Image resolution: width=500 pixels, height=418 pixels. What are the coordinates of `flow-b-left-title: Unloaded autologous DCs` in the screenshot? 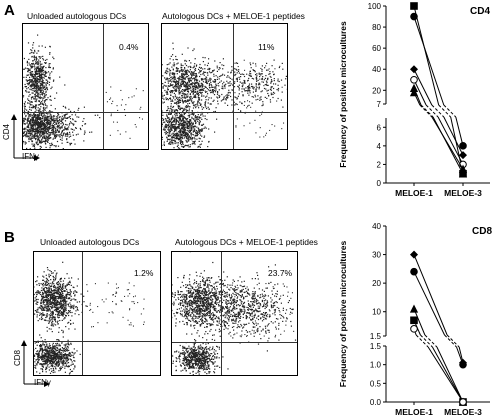 It's located at (90, 242).